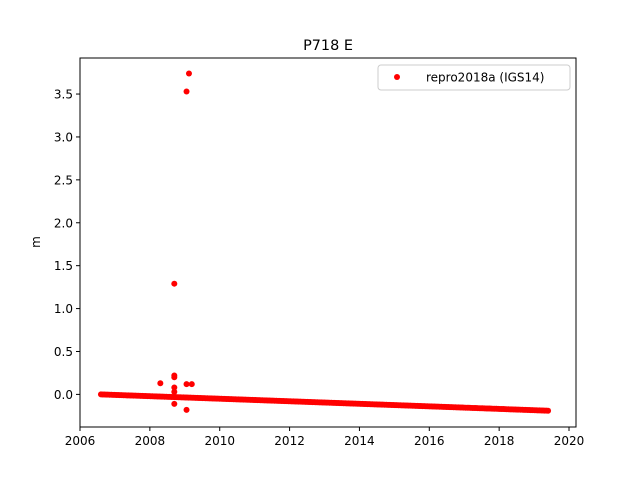 The width and height of the screenshot is (640, 480). I want to click on x-tick-label: 2020, so click(569, 441).